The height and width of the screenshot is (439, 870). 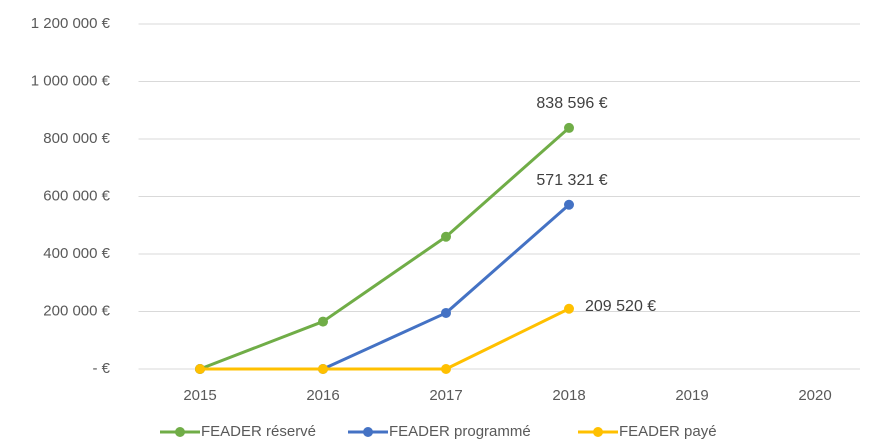 What do you see at coordinates (101, 368) in the screenshot?
I see `y-tick-label: - €` at bounding box center [101, 368].